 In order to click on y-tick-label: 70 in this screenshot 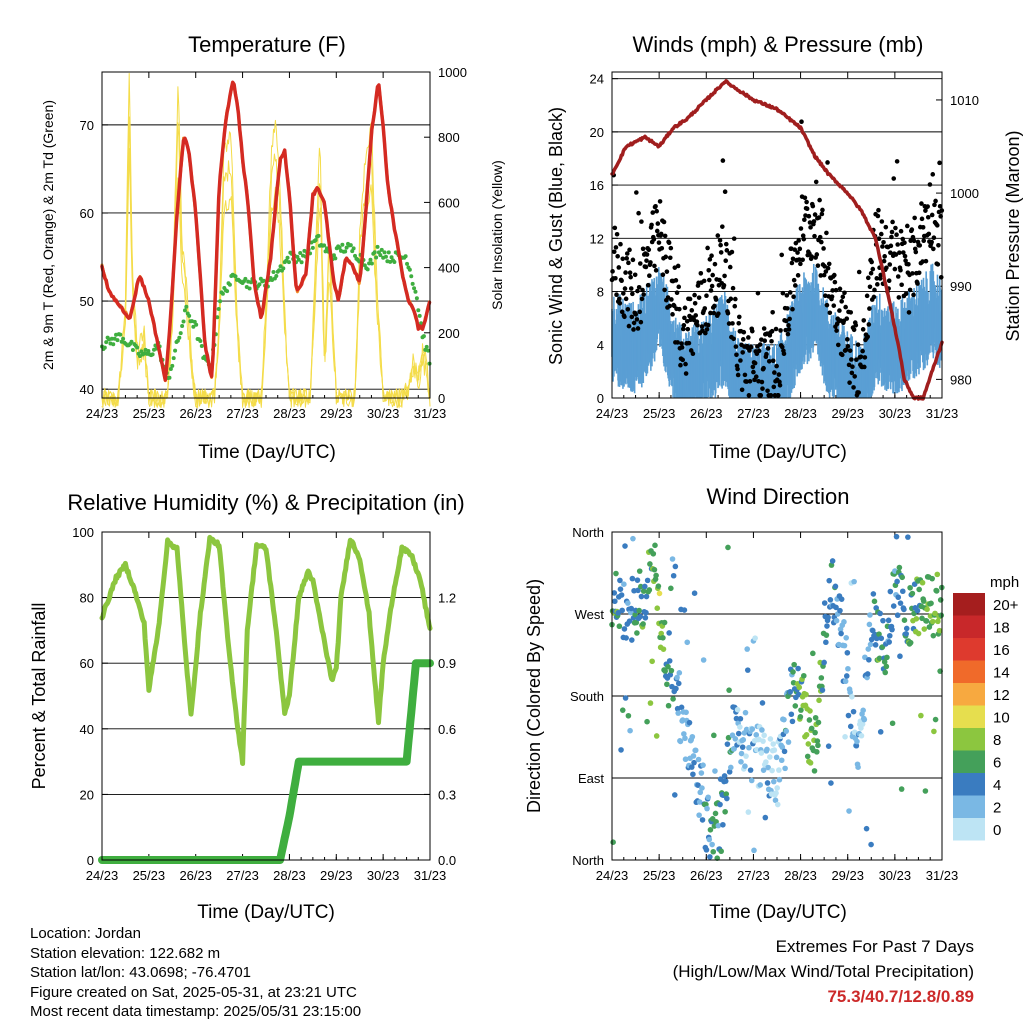, I will do `click(87, 125)`.